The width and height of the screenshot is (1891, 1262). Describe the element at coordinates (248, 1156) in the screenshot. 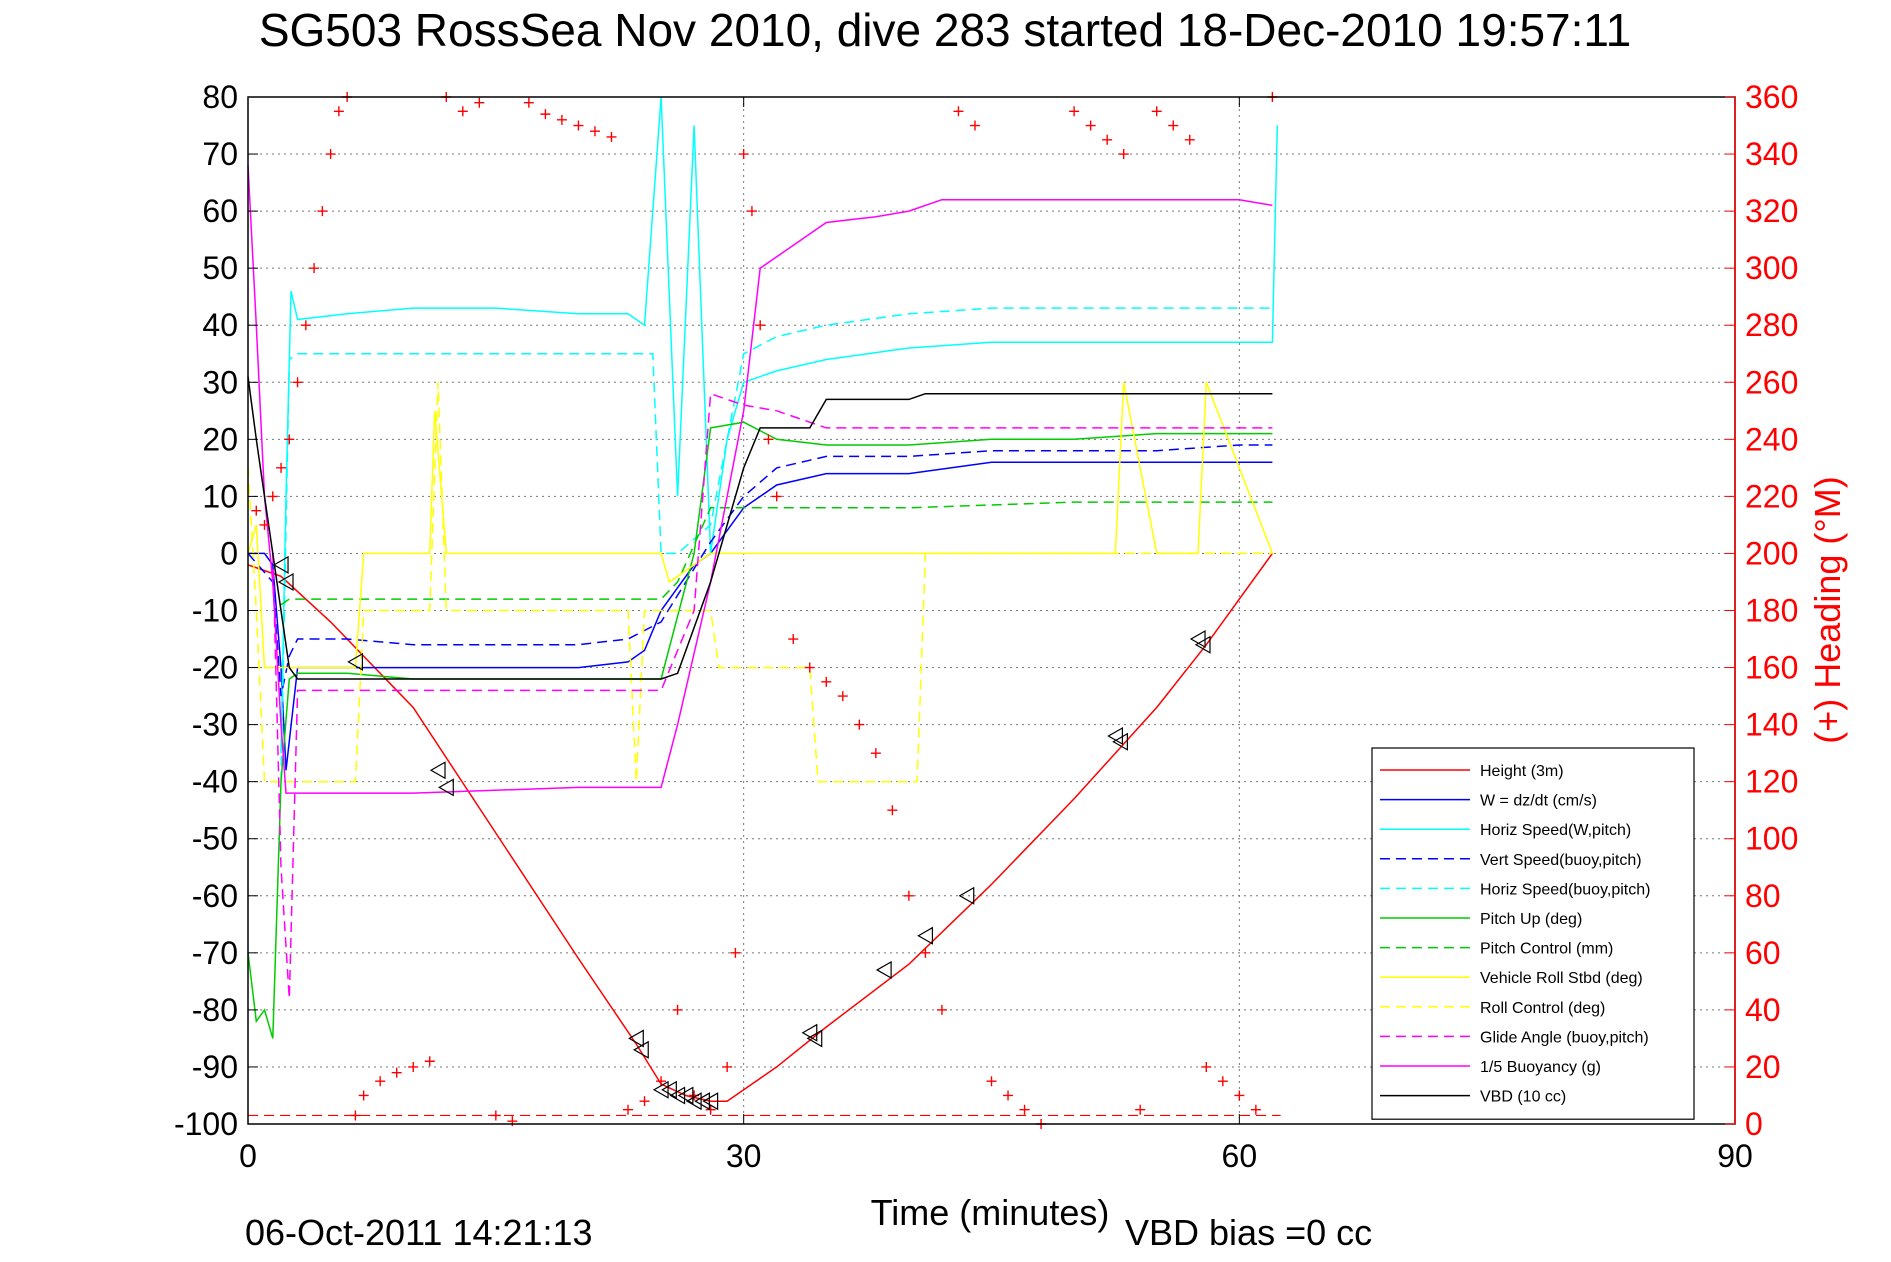

I see `x-tick-label: 0` at that location.